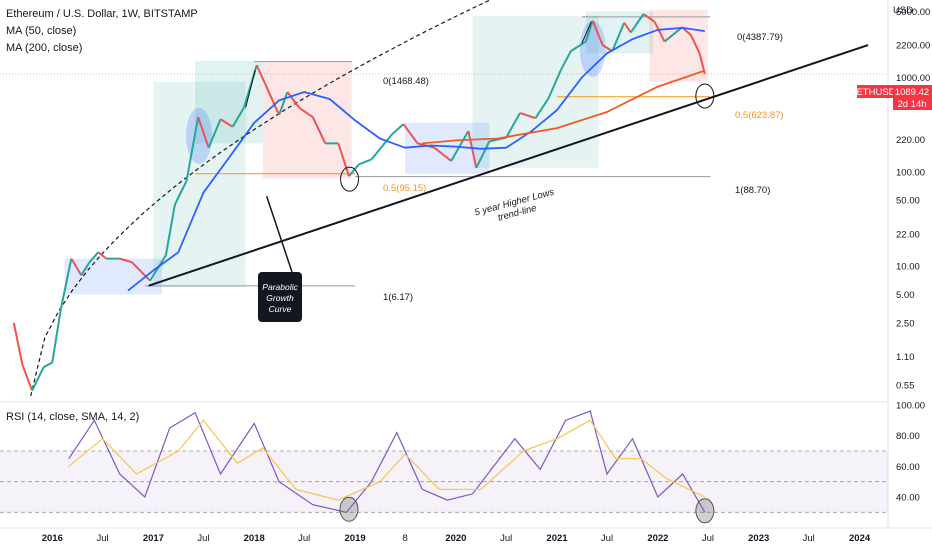 The height and width of the screenshot is (550, 932). I want to click on price-tick-label: 50.00, so click(908, 201).